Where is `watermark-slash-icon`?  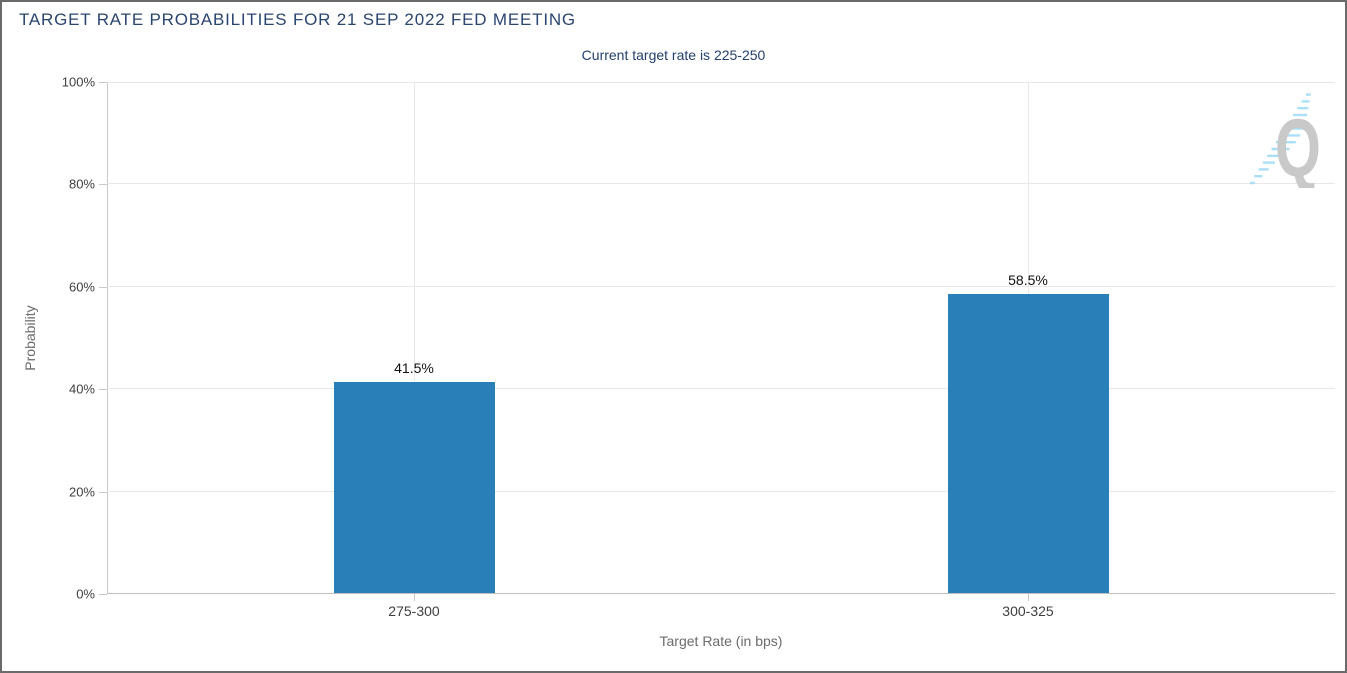
watermark-slash-icon is located at coordinates (1280, 139).